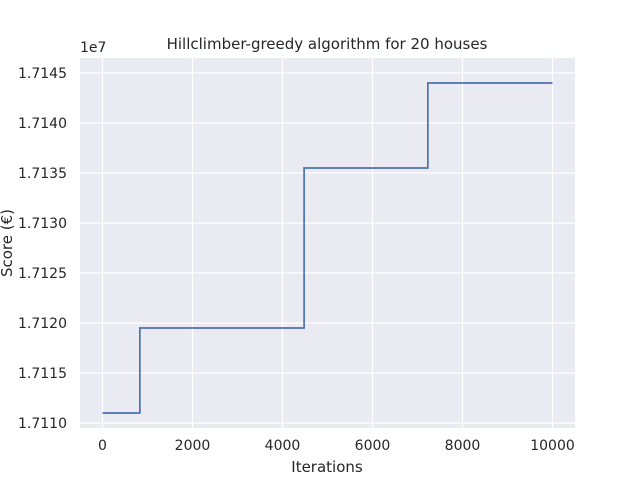 Image resolution: width=640 pixels, height=480 pixels. What do you see at coordinates (327, 467) in the screenshot?
I see `x-axis-label: Iterations` at bounding box center [327, 467].